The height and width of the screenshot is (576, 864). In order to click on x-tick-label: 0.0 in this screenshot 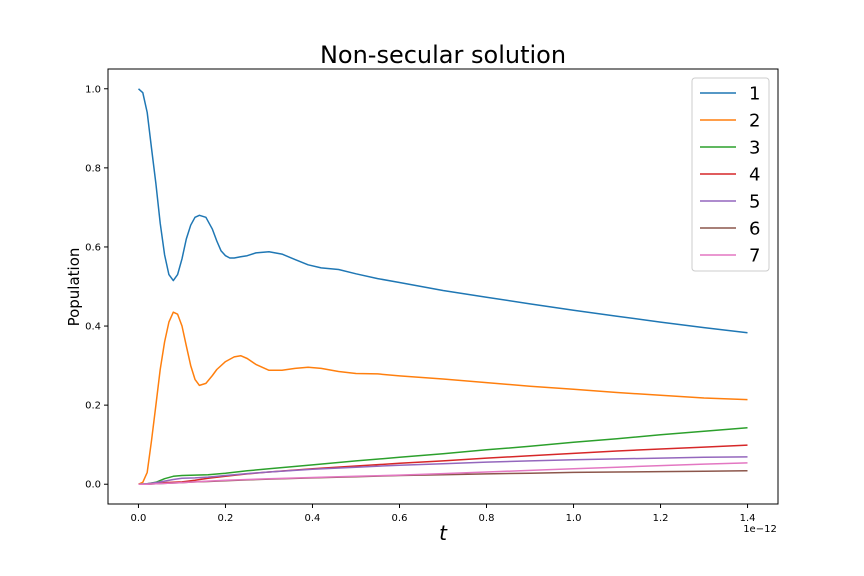, I will do `click(139, 518)`.